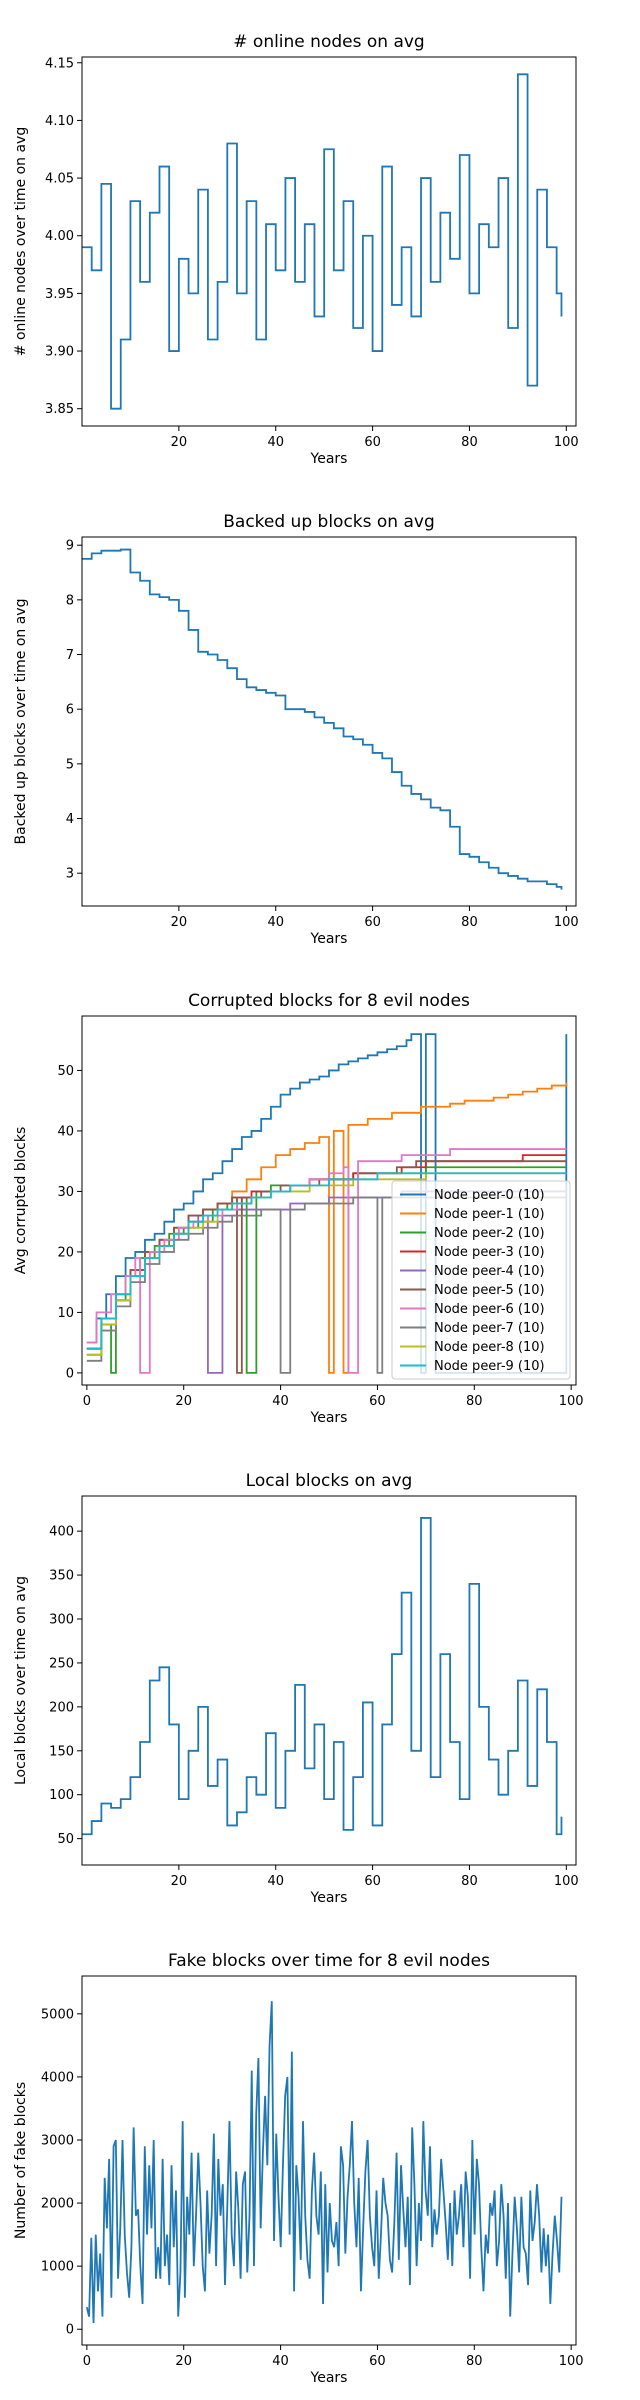 This screenshot has width=640, height=2400. I want to click on legend-entry-0: Node peer-0 (10), so click(489, 1195).